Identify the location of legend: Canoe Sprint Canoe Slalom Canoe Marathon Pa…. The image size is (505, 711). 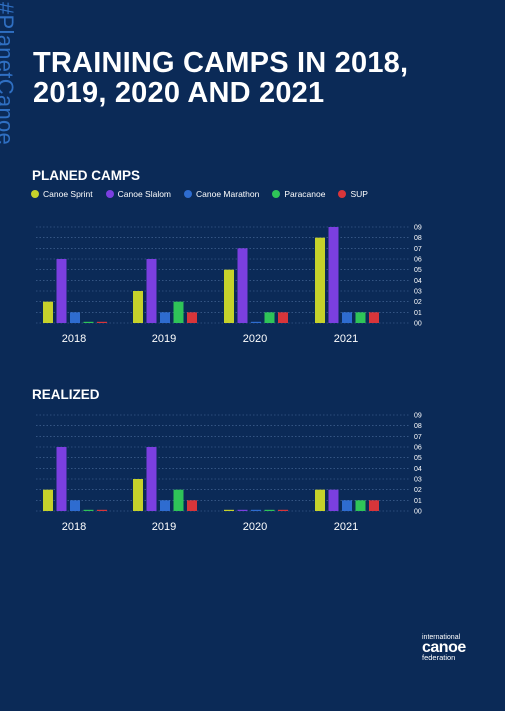
(199, 194).